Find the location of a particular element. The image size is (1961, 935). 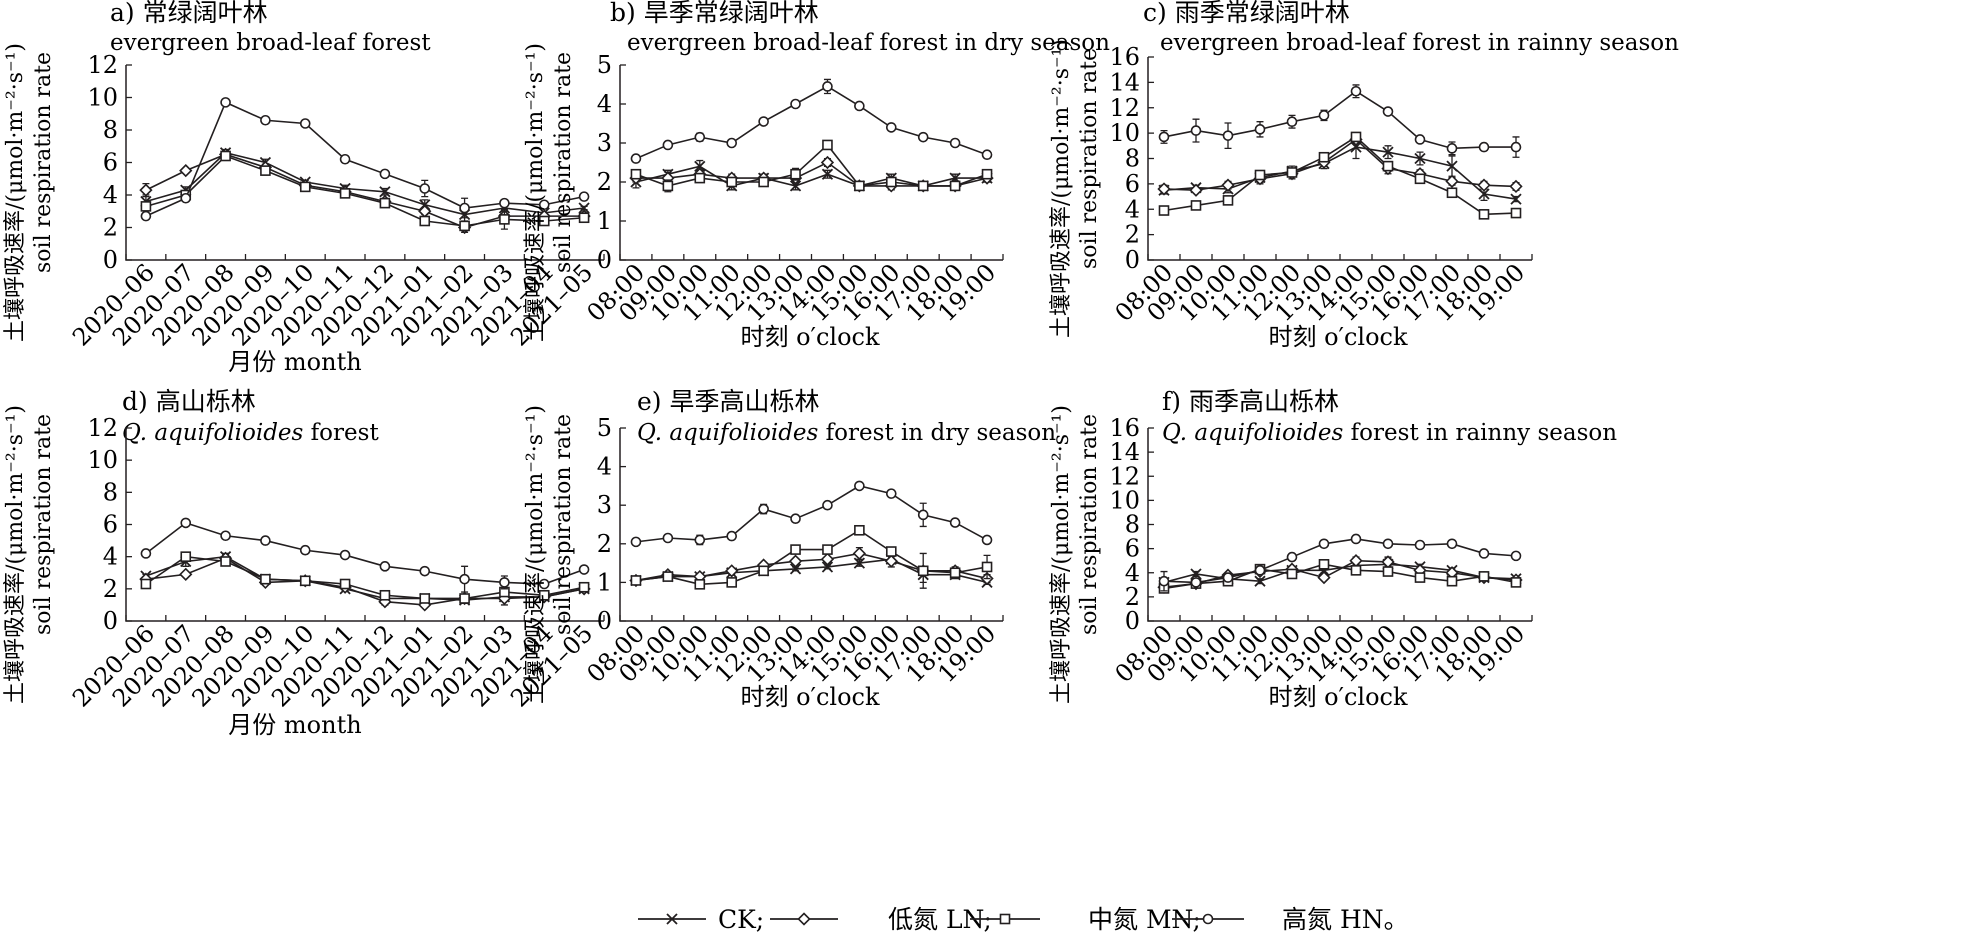

y-tick-label: 3 is located at coordinates (604, 143).